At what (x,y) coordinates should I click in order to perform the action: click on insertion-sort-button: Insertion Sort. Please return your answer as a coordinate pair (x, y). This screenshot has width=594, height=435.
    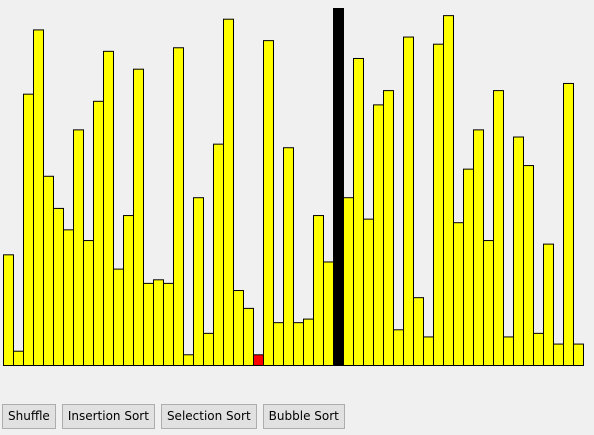
    Looking at the image, I should click on (108, 416).